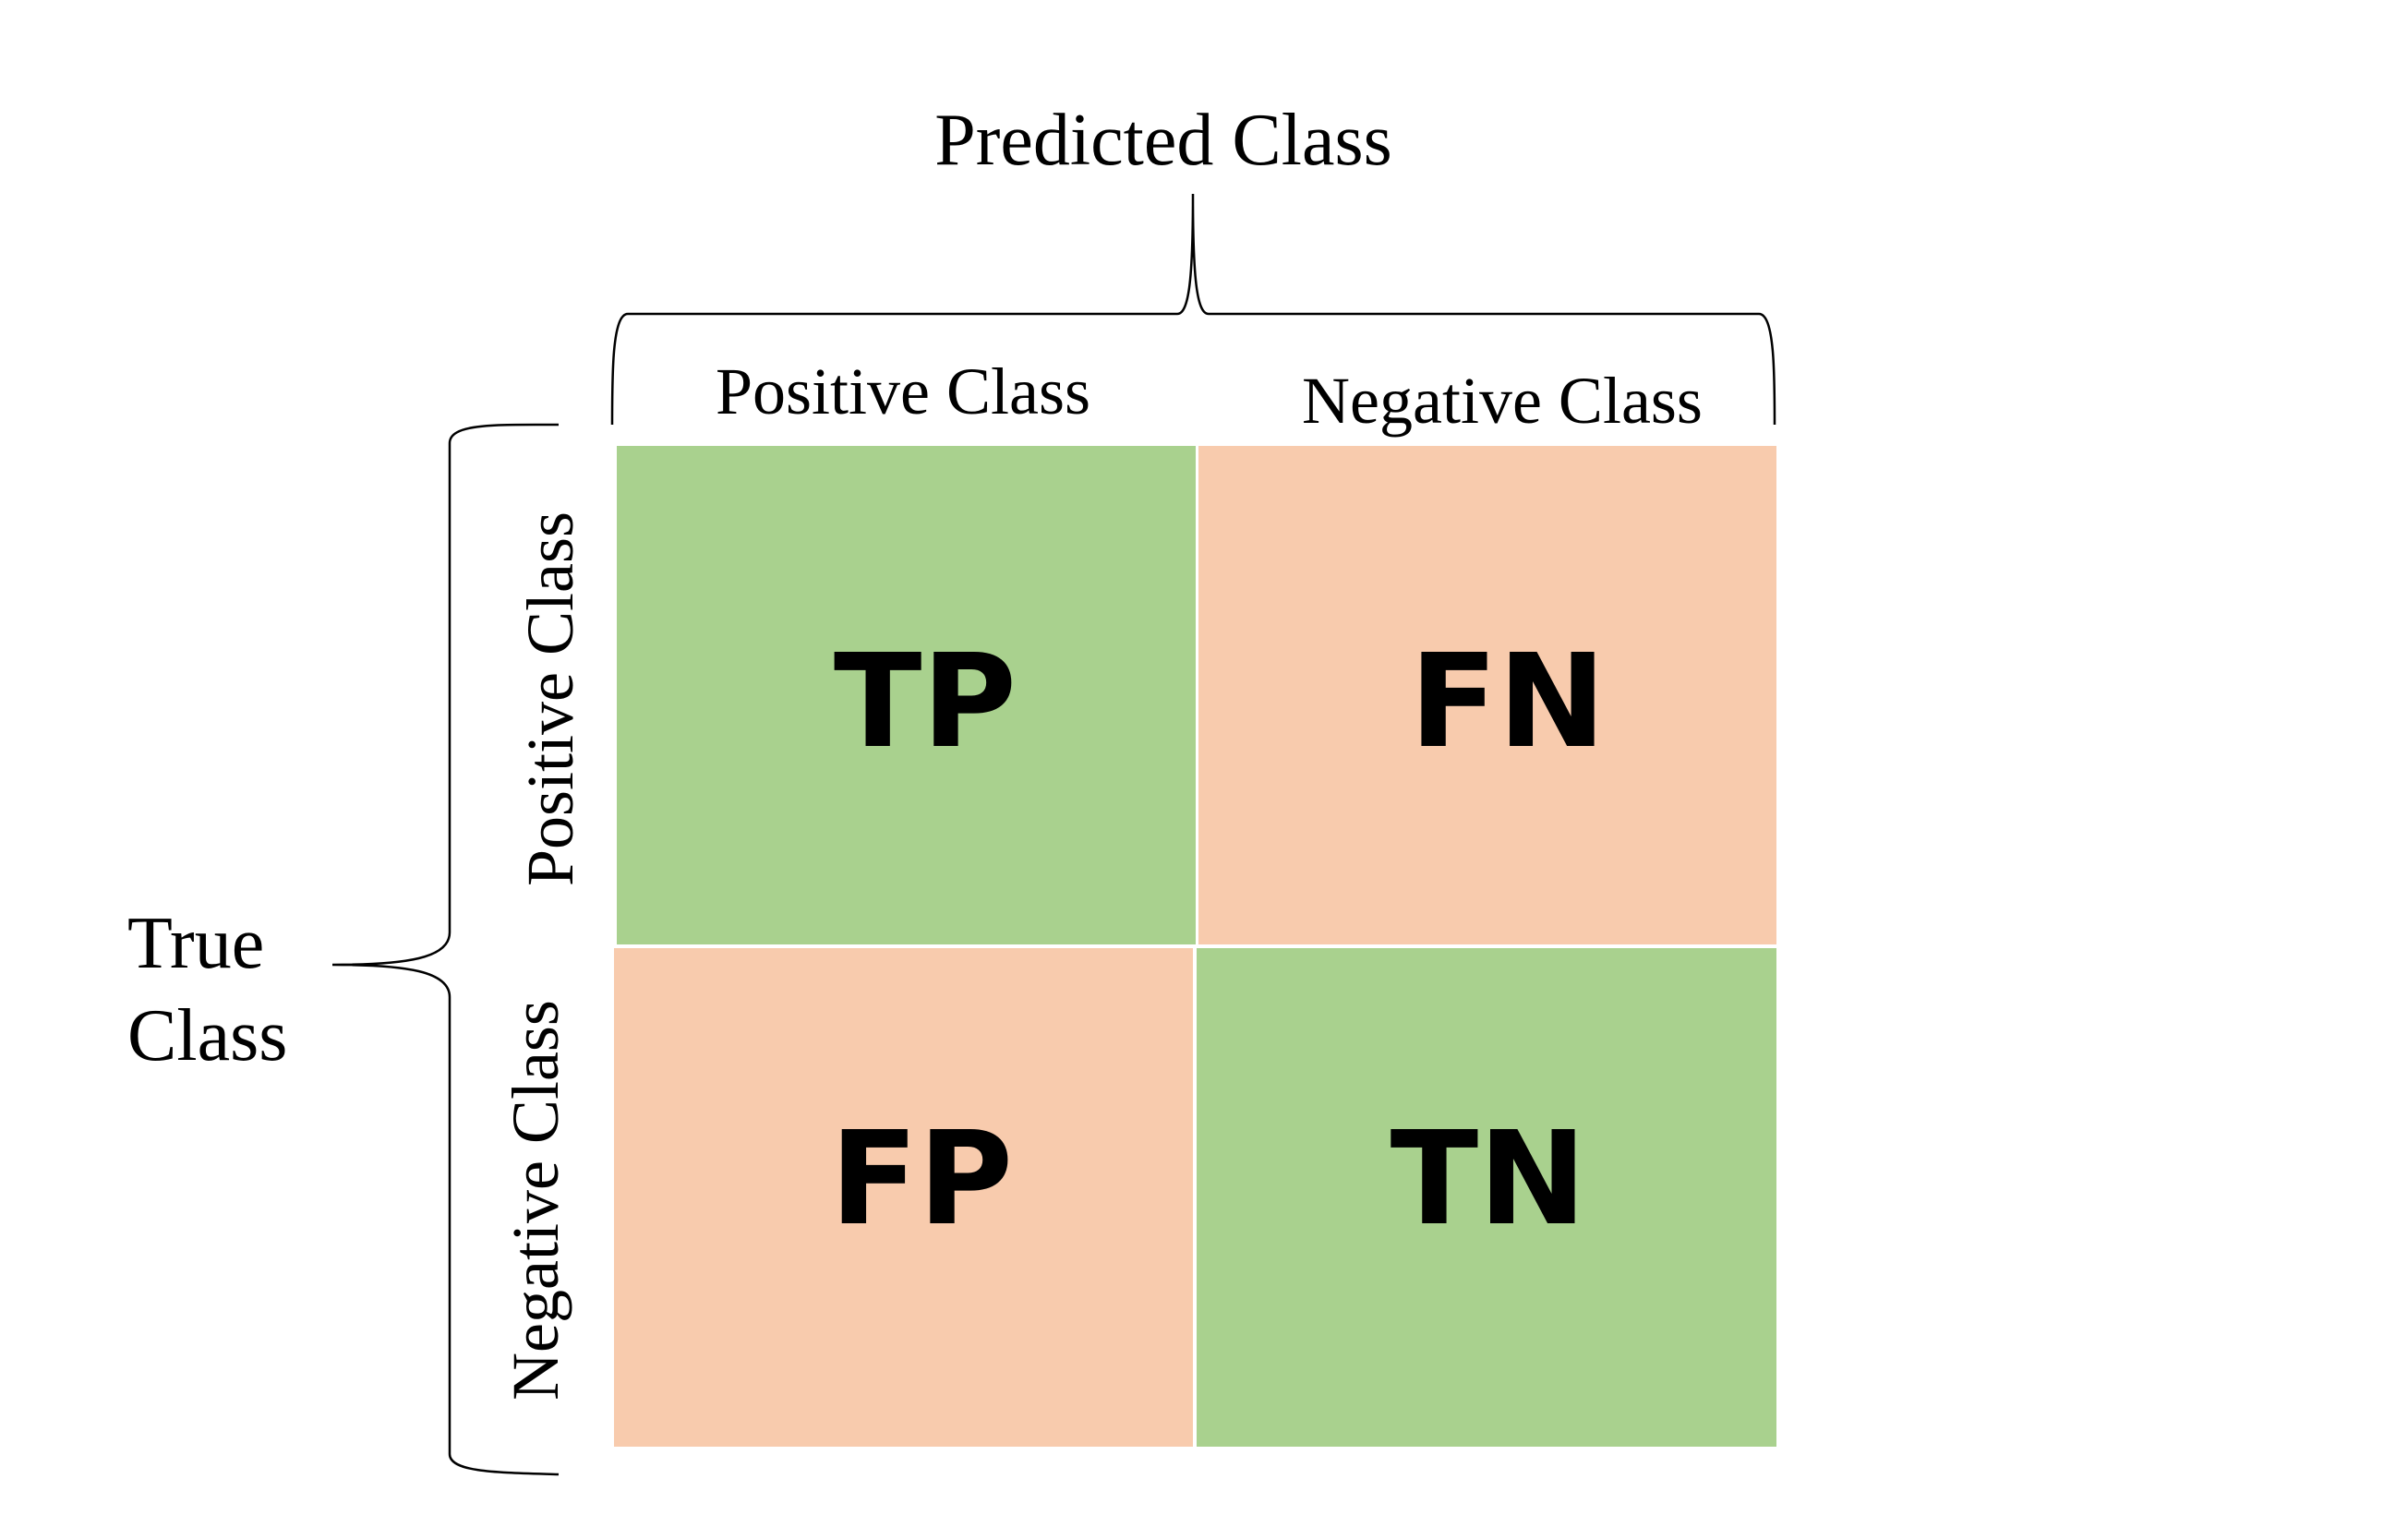 The image size is (2408, 1527). What do you see at coordinates (921, 1180) in the screenshot?
I see `cell-fp-label: FP` at bounding box center [921, 1180].